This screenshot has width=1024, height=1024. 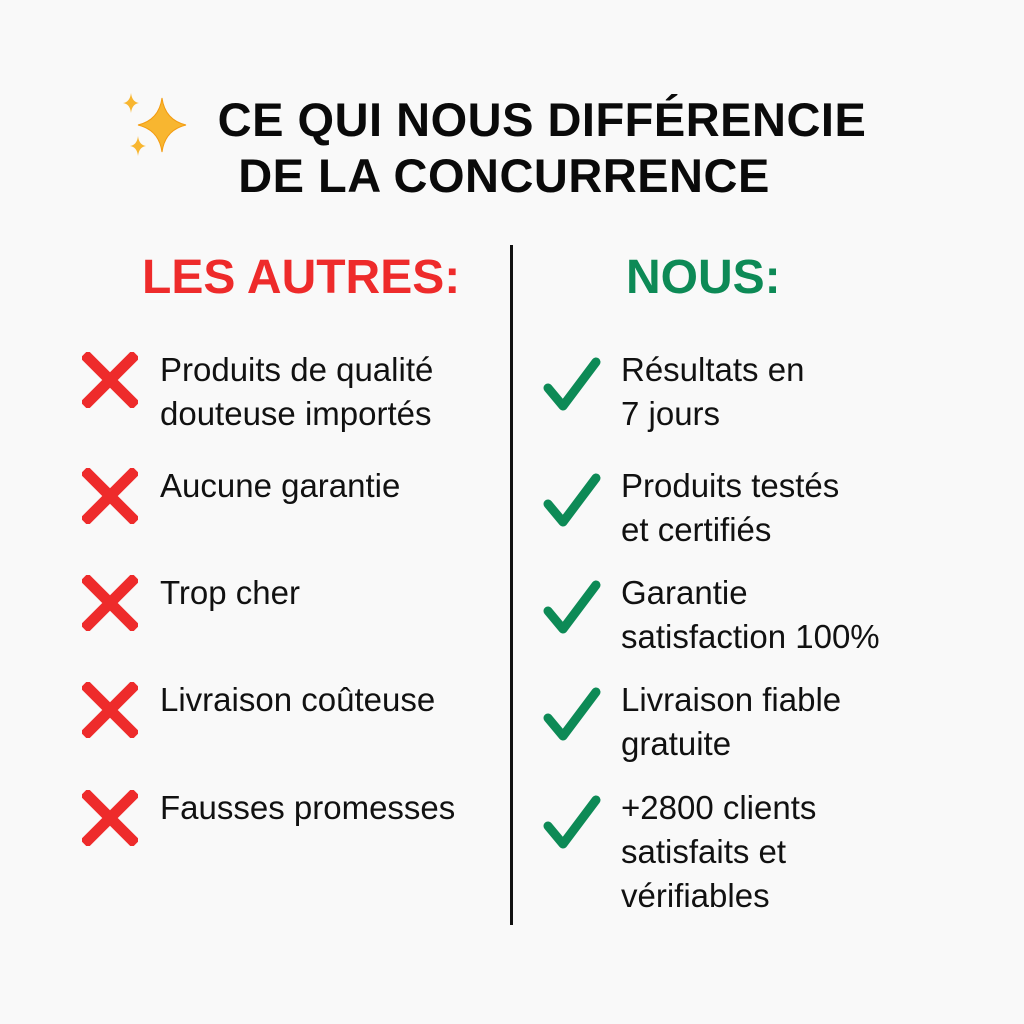 What do you see at coordinates (542, 119) in the screenshot?
I see `page-title-line-1: CE QUI NOUS DIFFÉRENCIE` at bounding box center [542, 119].